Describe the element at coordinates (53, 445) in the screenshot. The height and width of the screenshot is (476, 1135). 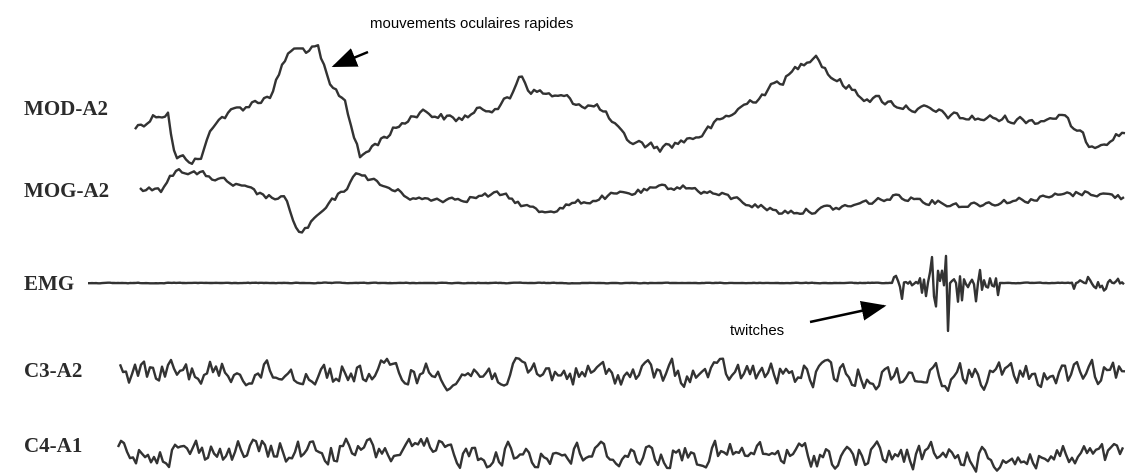
I see `channel-label: C4-A1` at that location.